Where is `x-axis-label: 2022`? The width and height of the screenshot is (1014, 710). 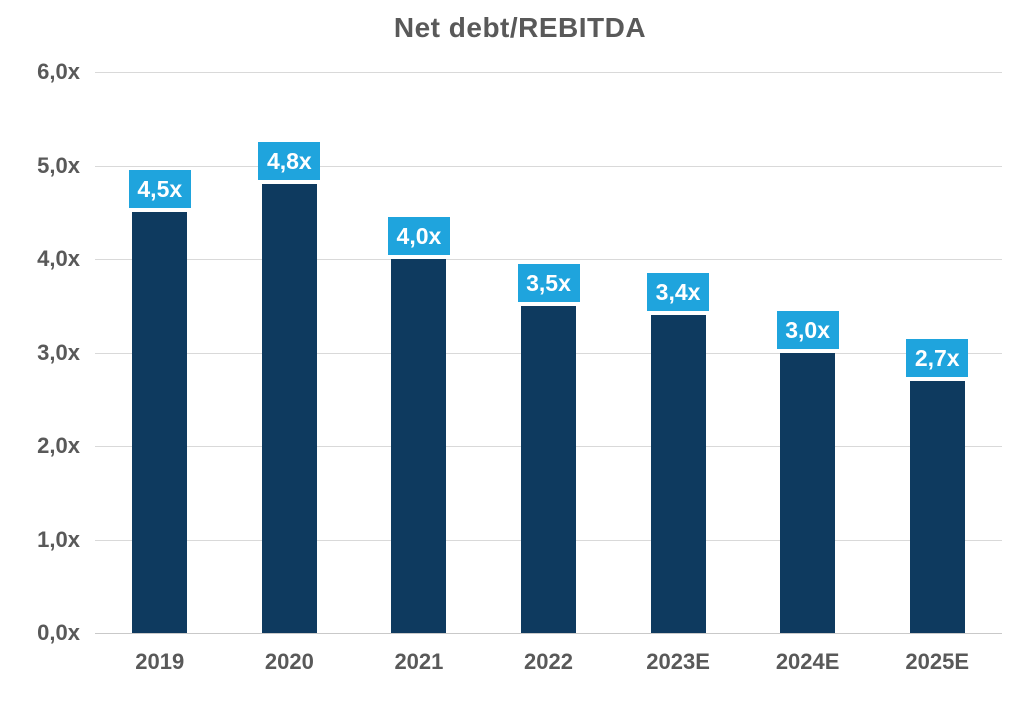
x-axis-label: 2022 is located at coordinates (548, 661).